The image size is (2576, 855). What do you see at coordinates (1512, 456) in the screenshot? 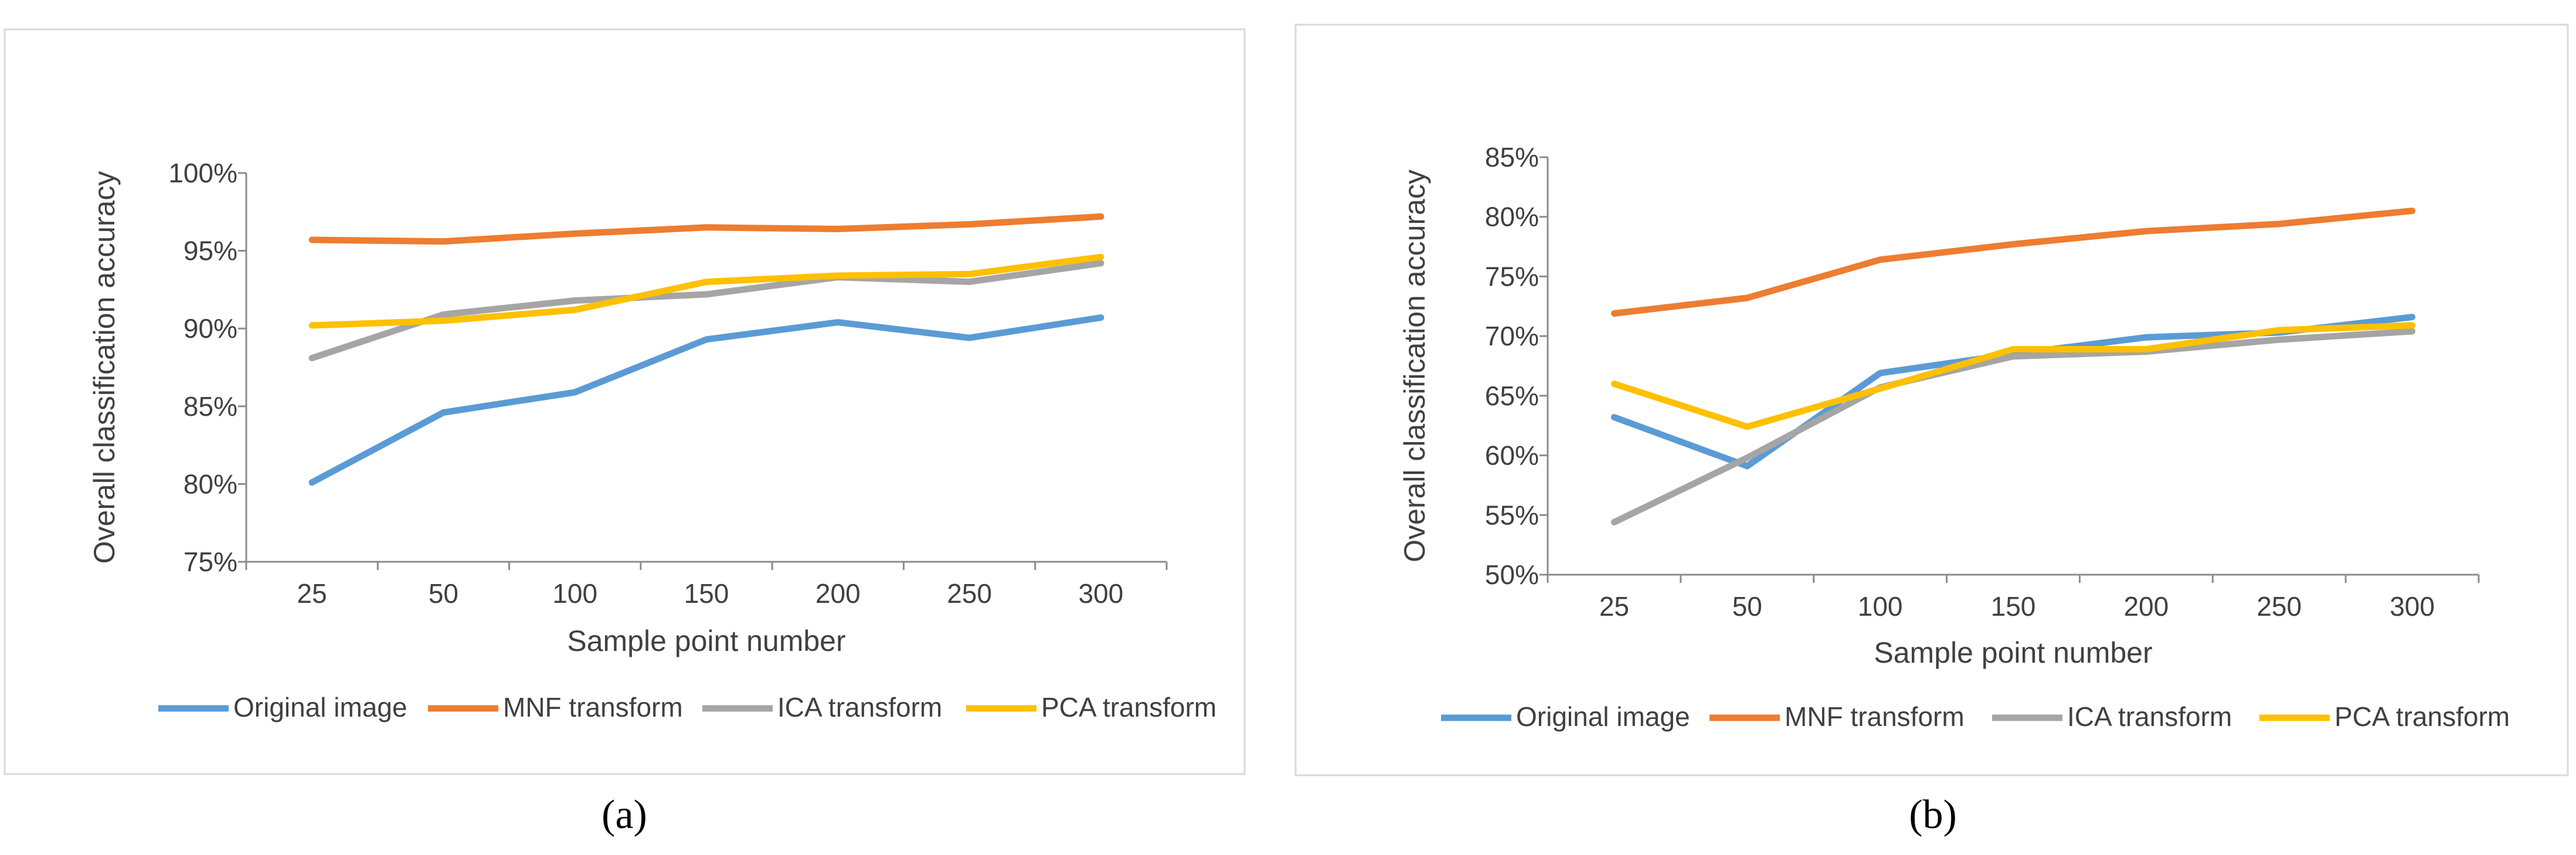
I see `y-tick-label: 60%` at bounding box center [1512, 456].